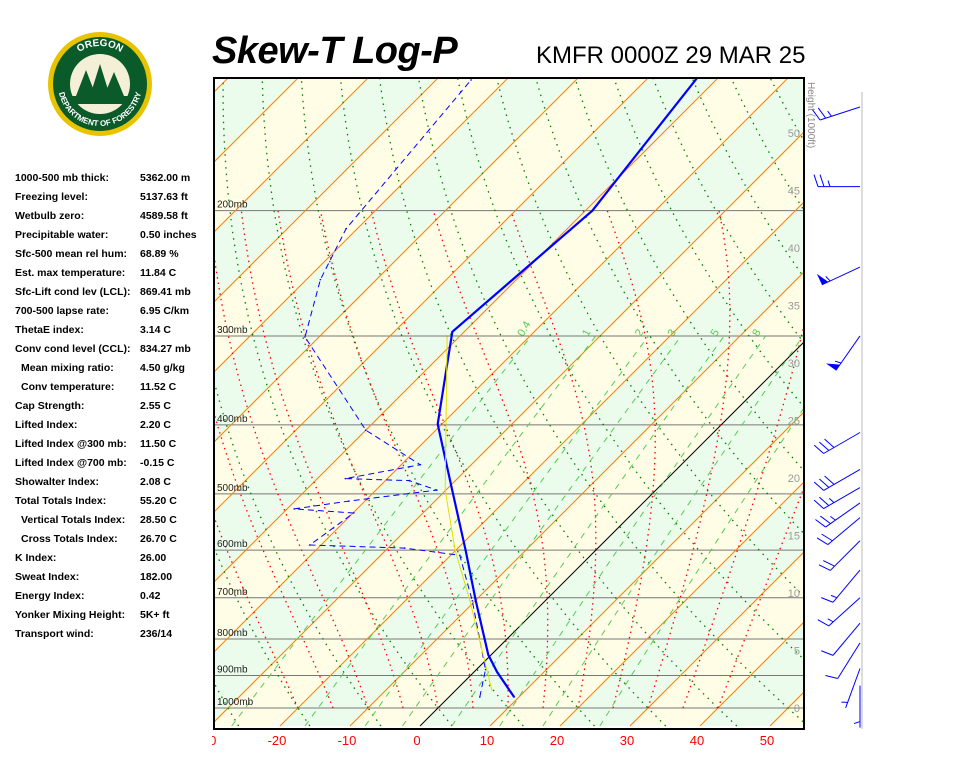 The width and height of the screenshot is (960, 768). I want to click on stat-row: Freezing level: 5137.63 ft, so click(113, 196).